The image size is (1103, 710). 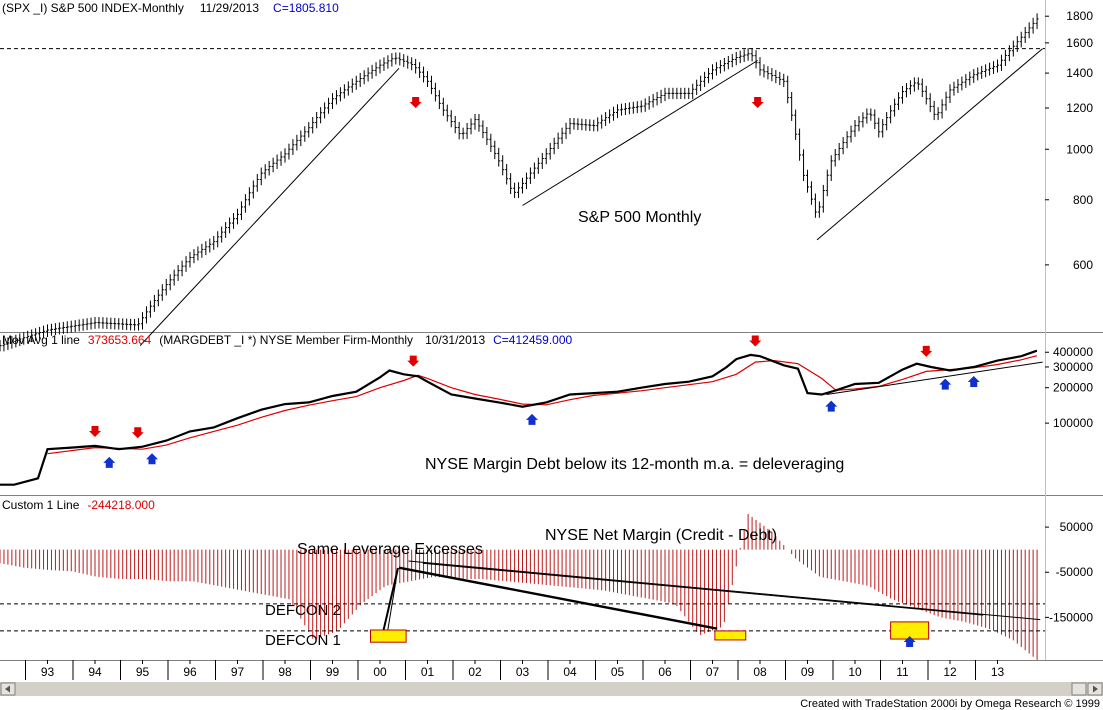 I want to click on x-tick-label: 05, so click(x=618, y=672).